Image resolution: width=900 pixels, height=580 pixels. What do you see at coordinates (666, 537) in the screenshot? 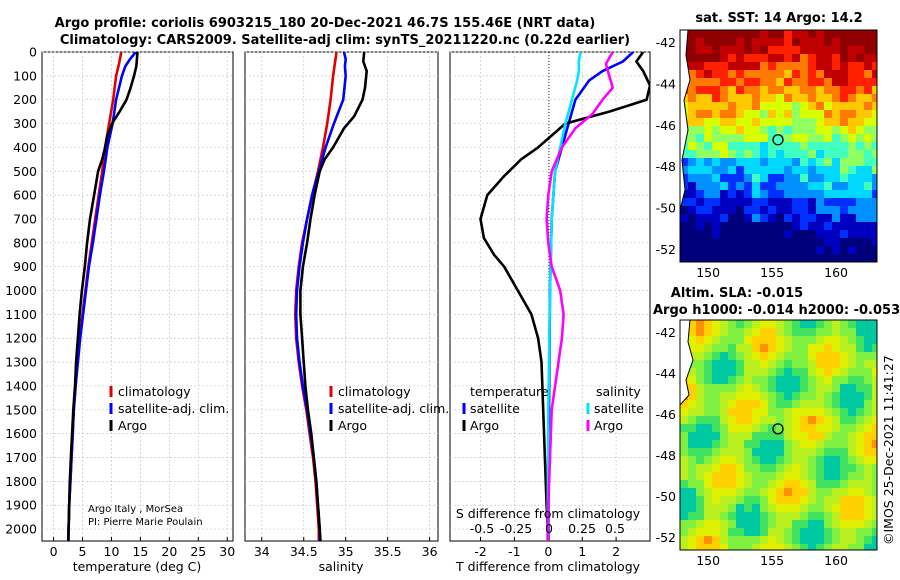
I see `lat-tick-label: -52` at bounding box center [666, 537].